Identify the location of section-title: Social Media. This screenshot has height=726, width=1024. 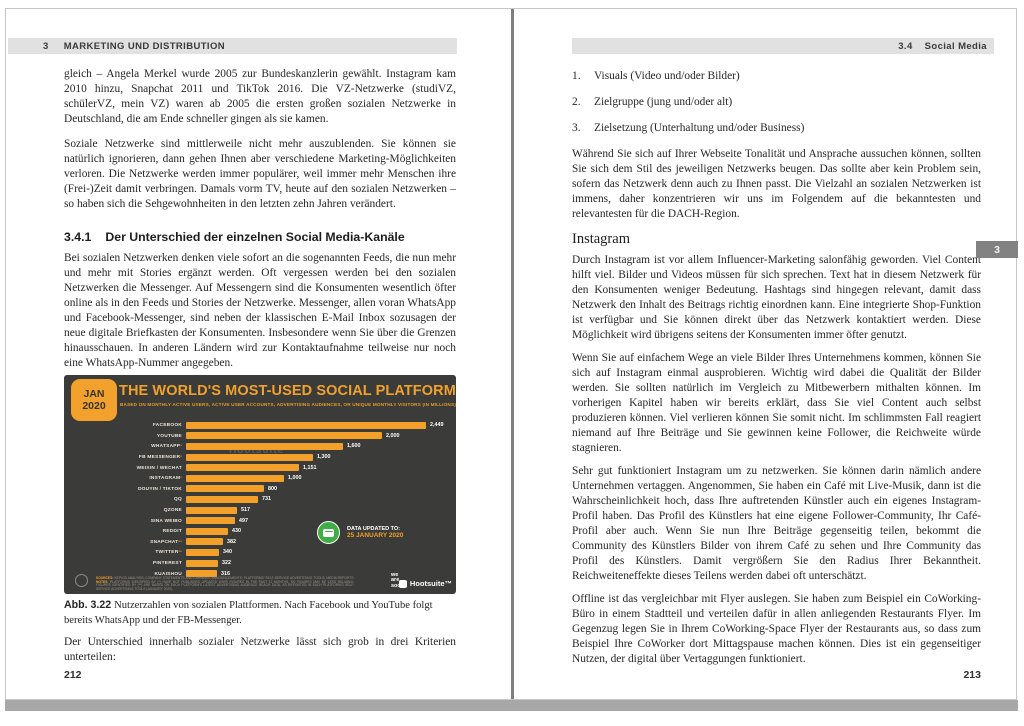
(955, 46).